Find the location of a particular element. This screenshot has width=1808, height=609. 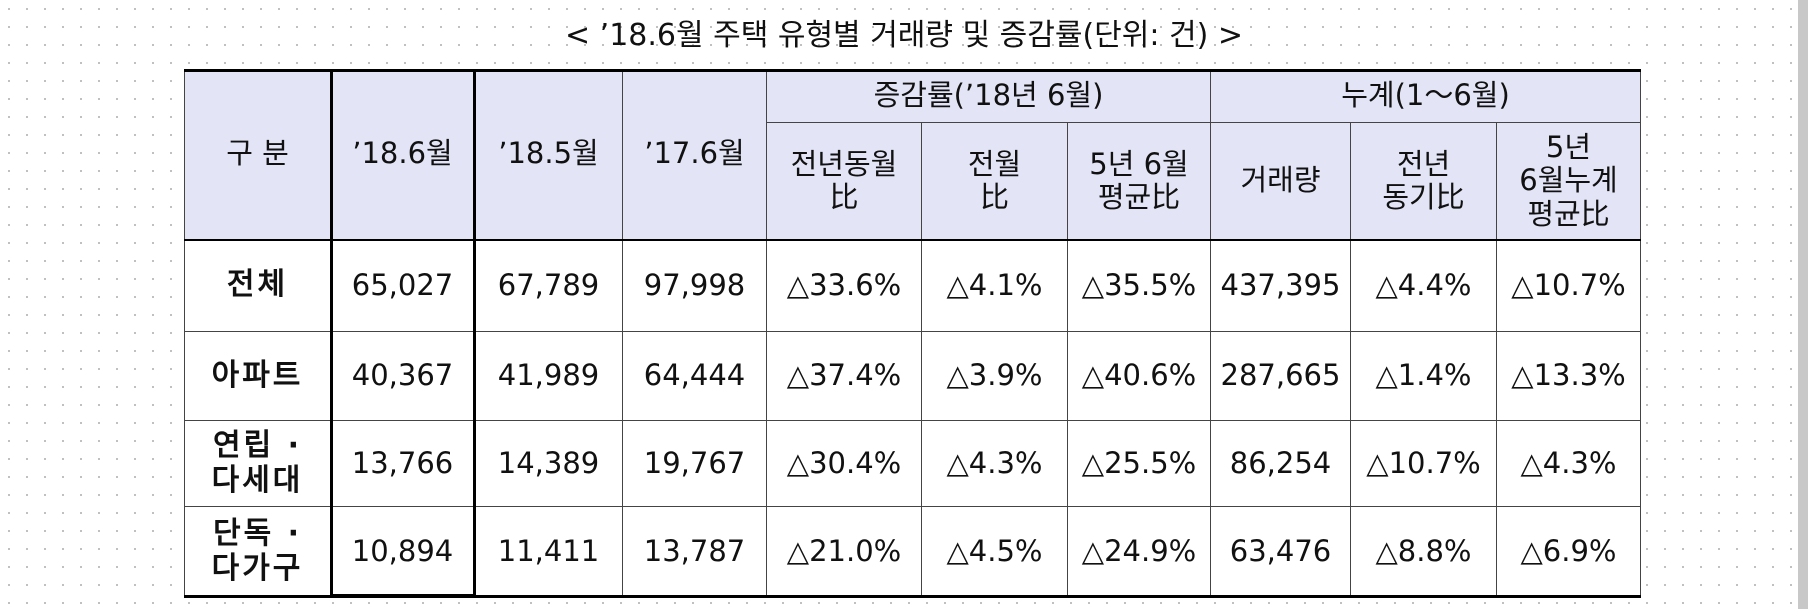

header-cell: 구 분 is located at coordinates (257, 154).